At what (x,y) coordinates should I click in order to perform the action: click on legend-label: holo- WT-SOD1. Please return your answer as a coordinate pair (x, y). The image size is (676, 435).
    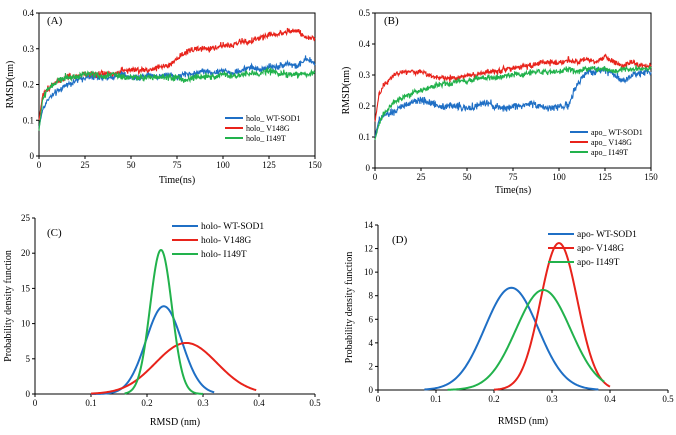
    Looking at the image, I should click on (232, 227).